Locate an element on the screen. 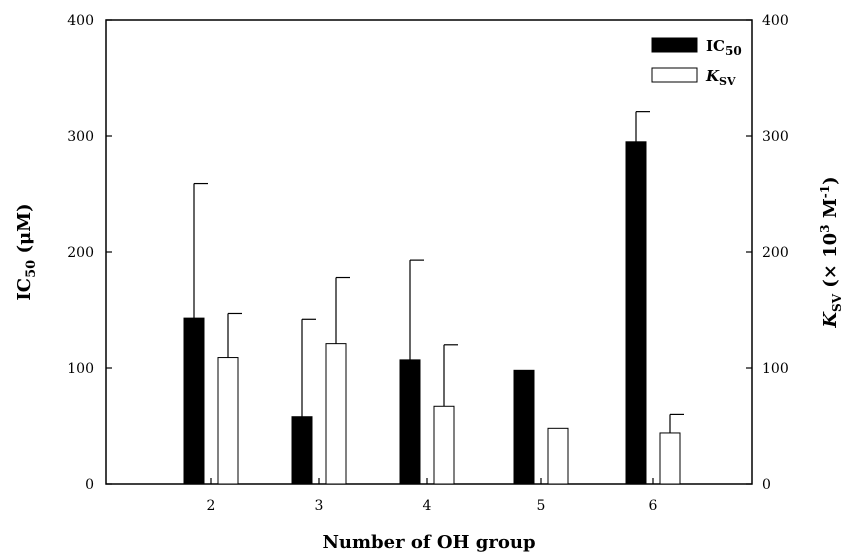 The width and height of the screenshot is (852, 554). legend-swatch-ic50 is located at coordinates (674, 45).